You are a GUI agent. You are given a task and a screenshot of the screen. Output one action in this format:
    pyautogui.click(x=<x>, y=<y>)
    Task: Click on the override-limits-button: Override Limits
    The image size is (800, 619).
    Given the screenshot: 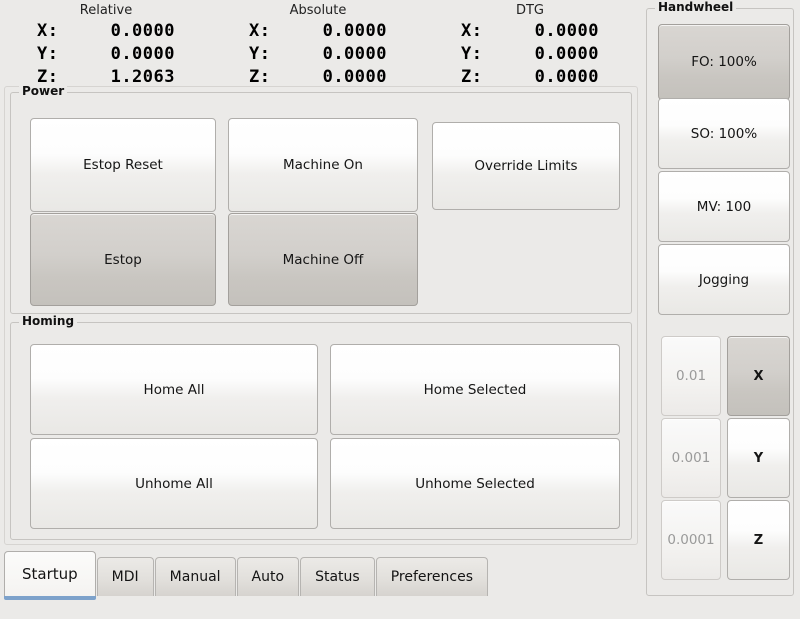 What is the action you would take?
    pyautogui.click(x=526, y=166)
    